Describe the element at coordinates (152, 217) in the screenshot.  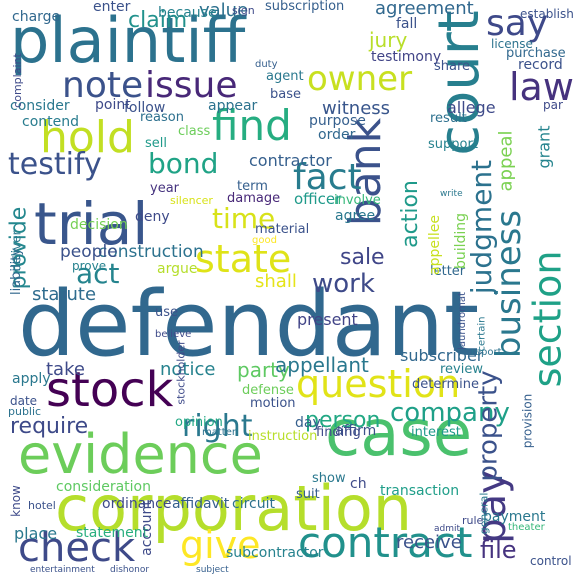
I see `cloud-word-deny: deny` at that location.